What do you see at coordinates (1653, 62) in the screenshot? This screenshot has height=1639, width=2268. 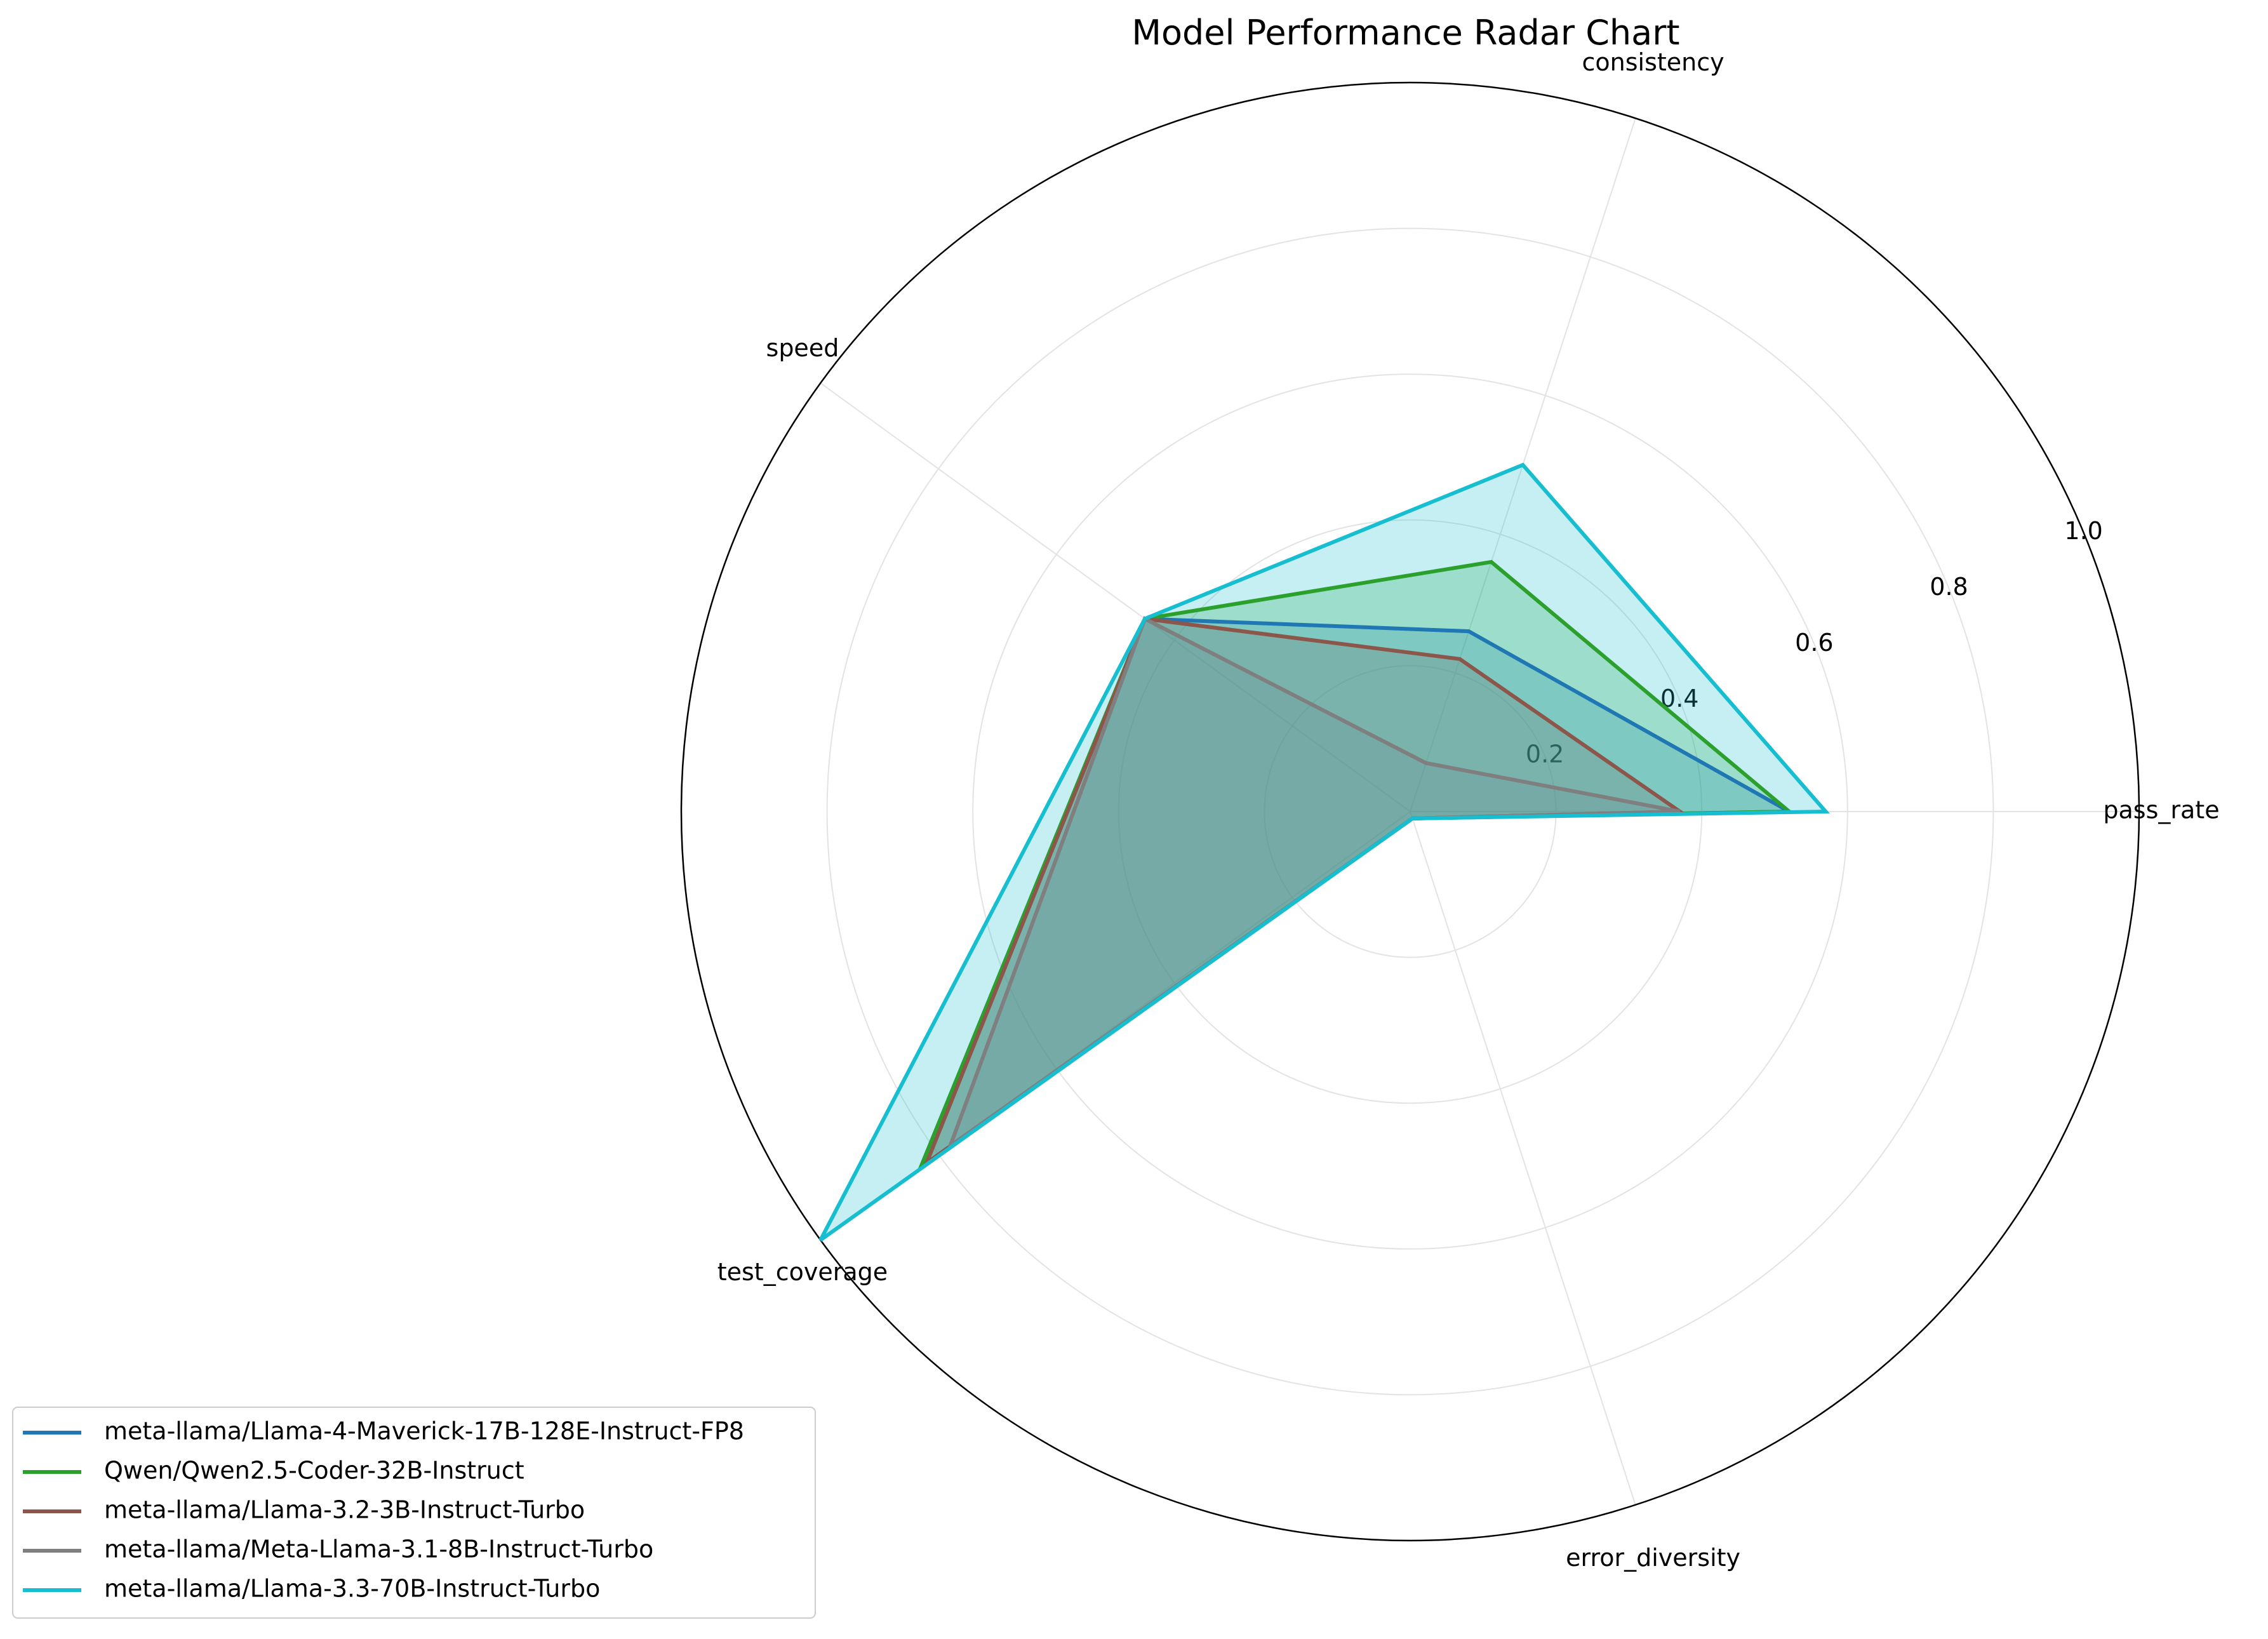 I see `axis-label-consistency: consistency` at bounding box center [1653, 62].